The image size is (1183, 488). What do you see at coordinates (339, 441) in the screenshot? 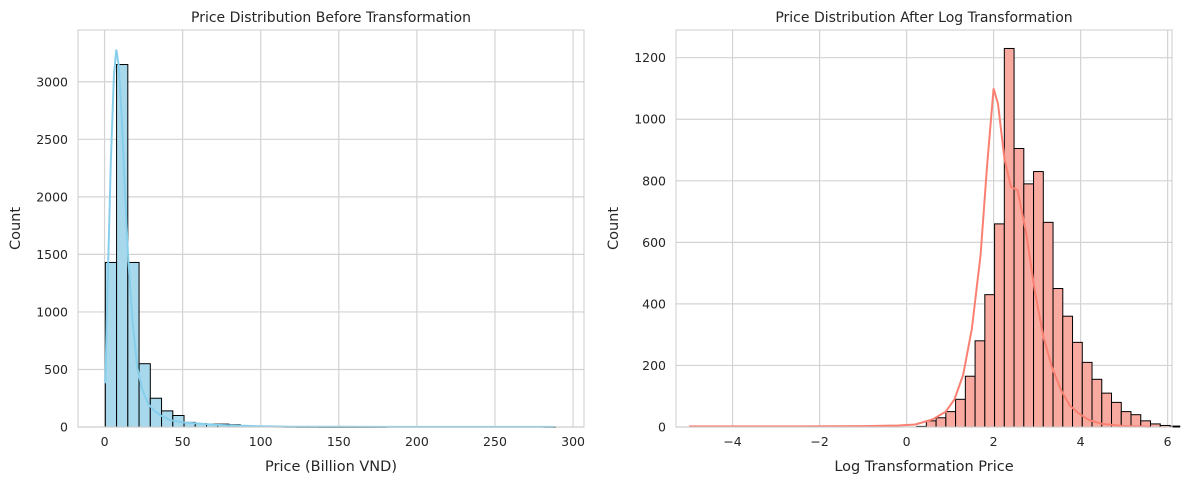
I see `x-tick-label: 150` at bounding box center [339, 441].